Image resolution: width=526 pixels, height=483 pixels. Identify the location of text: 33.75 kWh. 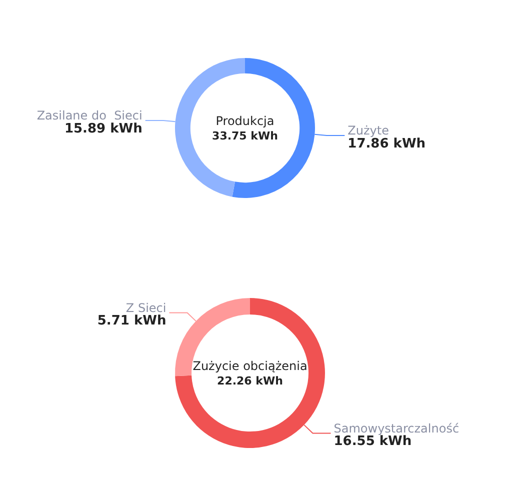
(245, 135).